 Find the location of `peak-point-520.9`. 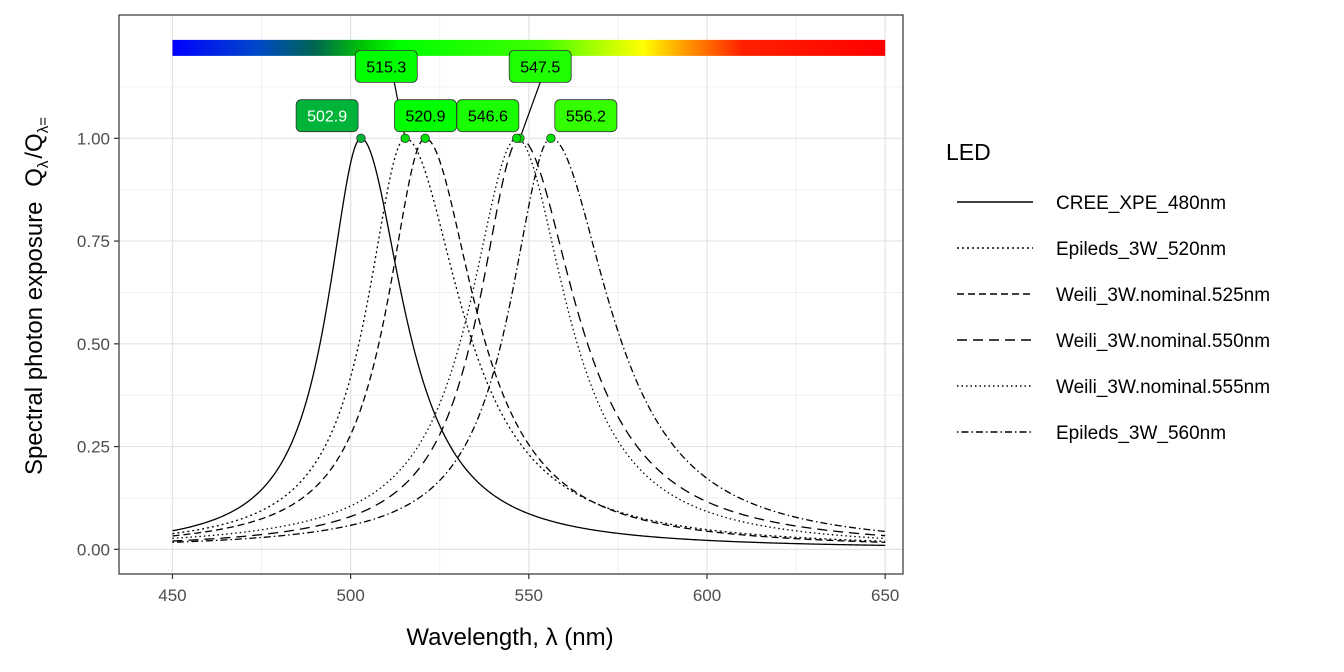

peak-point-520.9 is located at coordinates (425, 138).